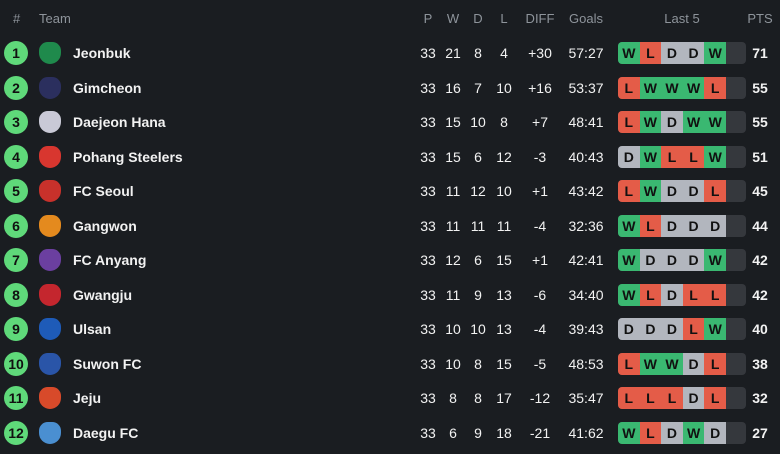 The width and height of the screenshot is (780, 454). I want to click on team-name: Suwon FC, so click(107, 363).